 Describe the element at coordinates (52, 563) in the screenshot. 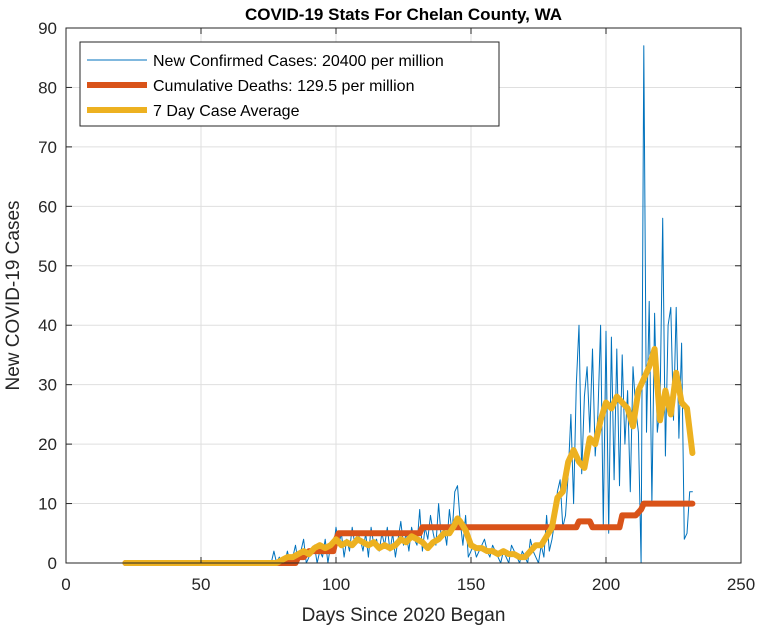

I see `y-tick-label: 0` at that location.